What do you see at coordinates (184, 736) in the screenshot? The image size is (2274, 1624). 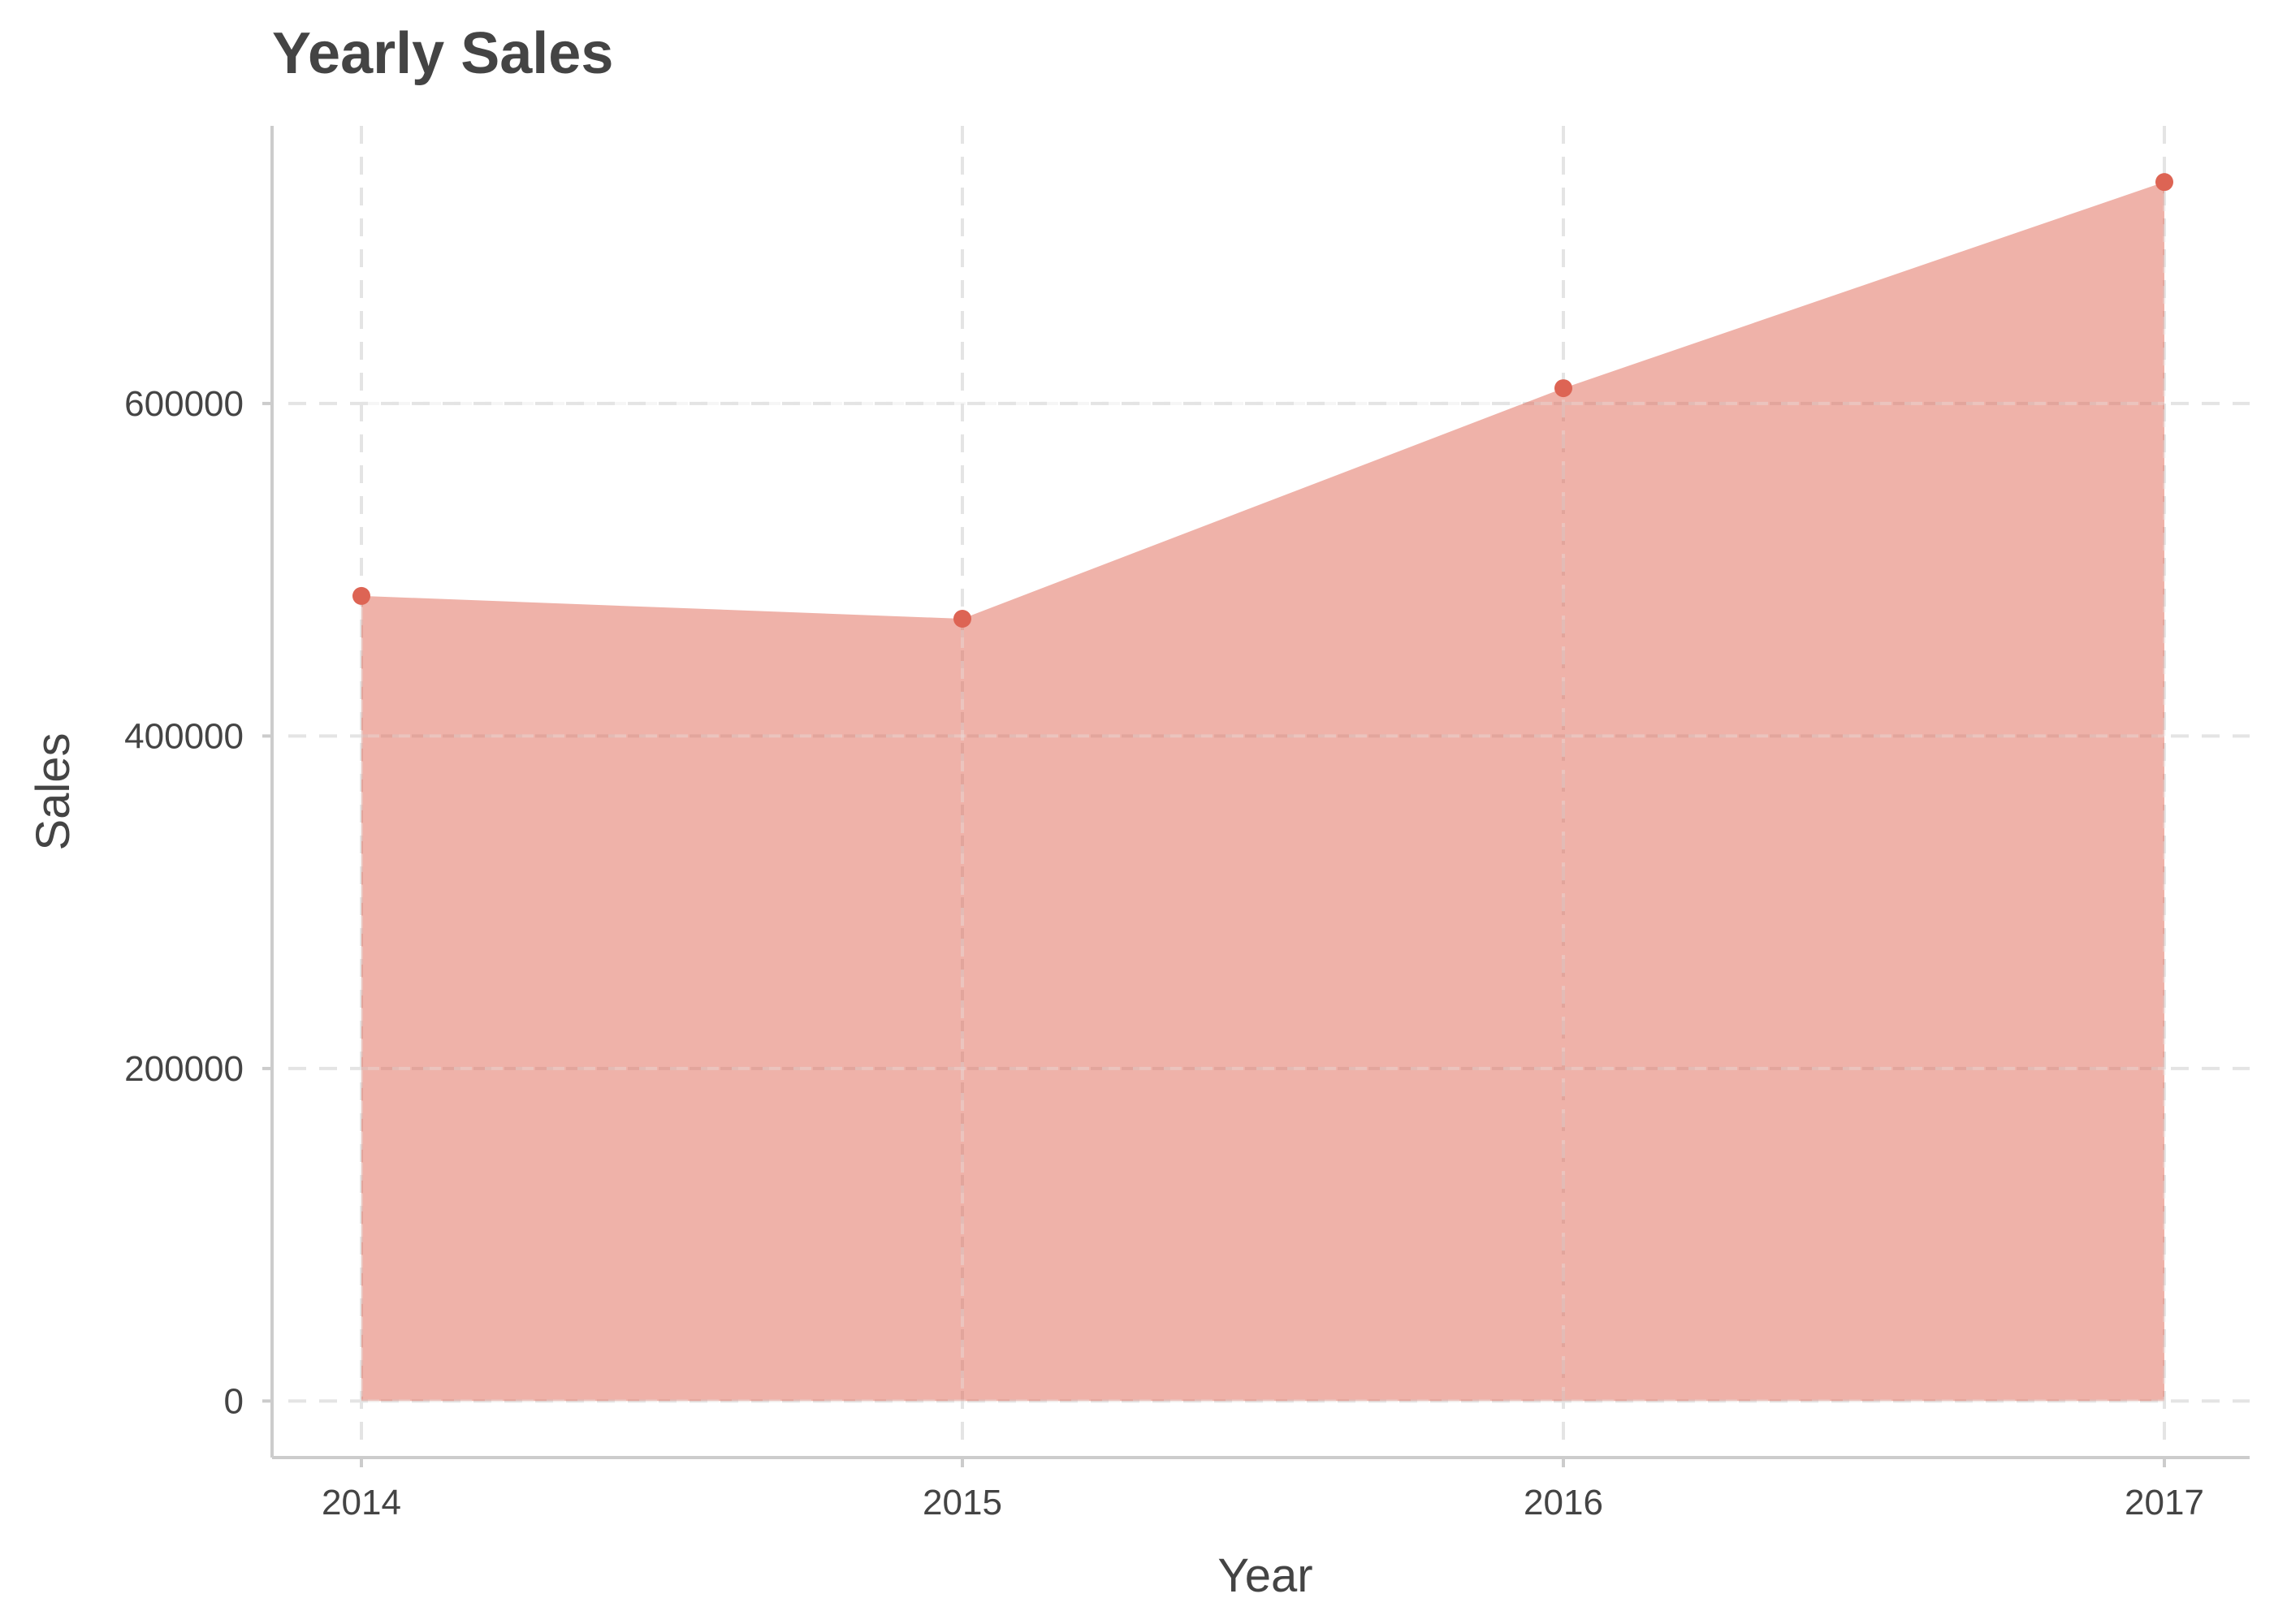 I see `y-tick-label: 400000` at bounding box center [184, 736].